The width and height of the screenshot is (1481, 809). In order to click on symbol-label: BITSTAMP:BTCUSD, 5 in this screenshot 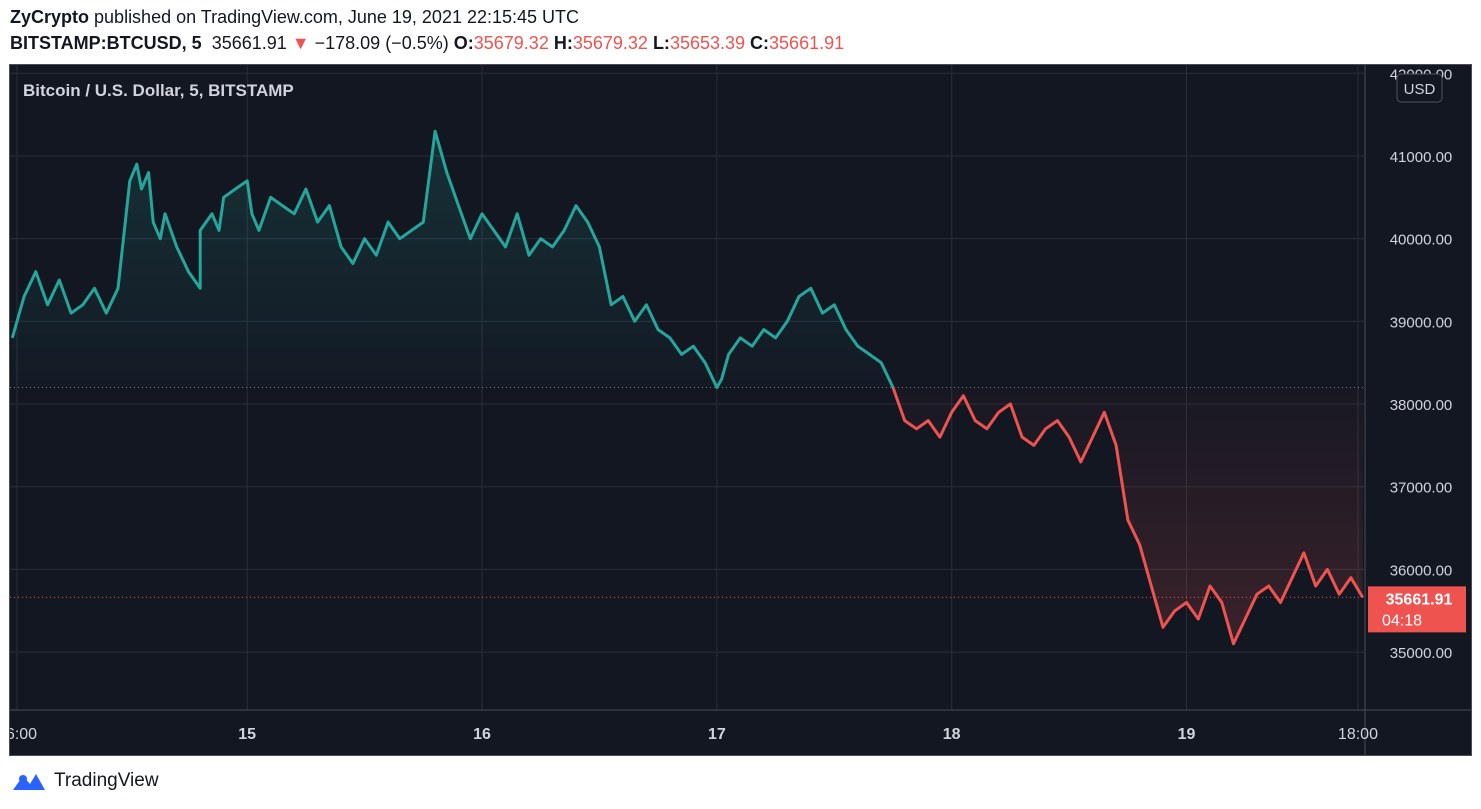, I will do `click(106, 43)`.